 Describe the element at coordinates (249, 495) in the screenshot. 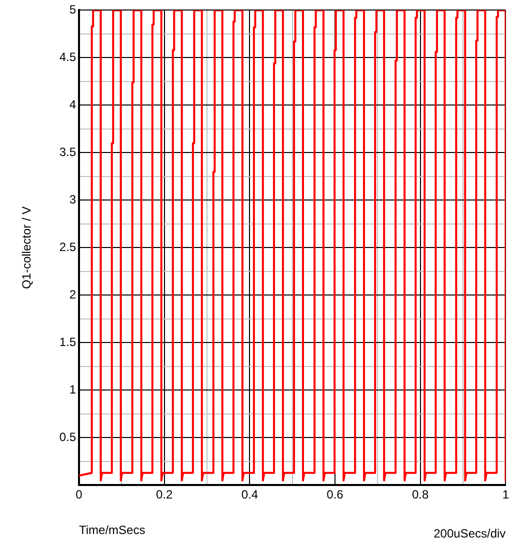

I see `x-tick-label: 0.4` at that location.